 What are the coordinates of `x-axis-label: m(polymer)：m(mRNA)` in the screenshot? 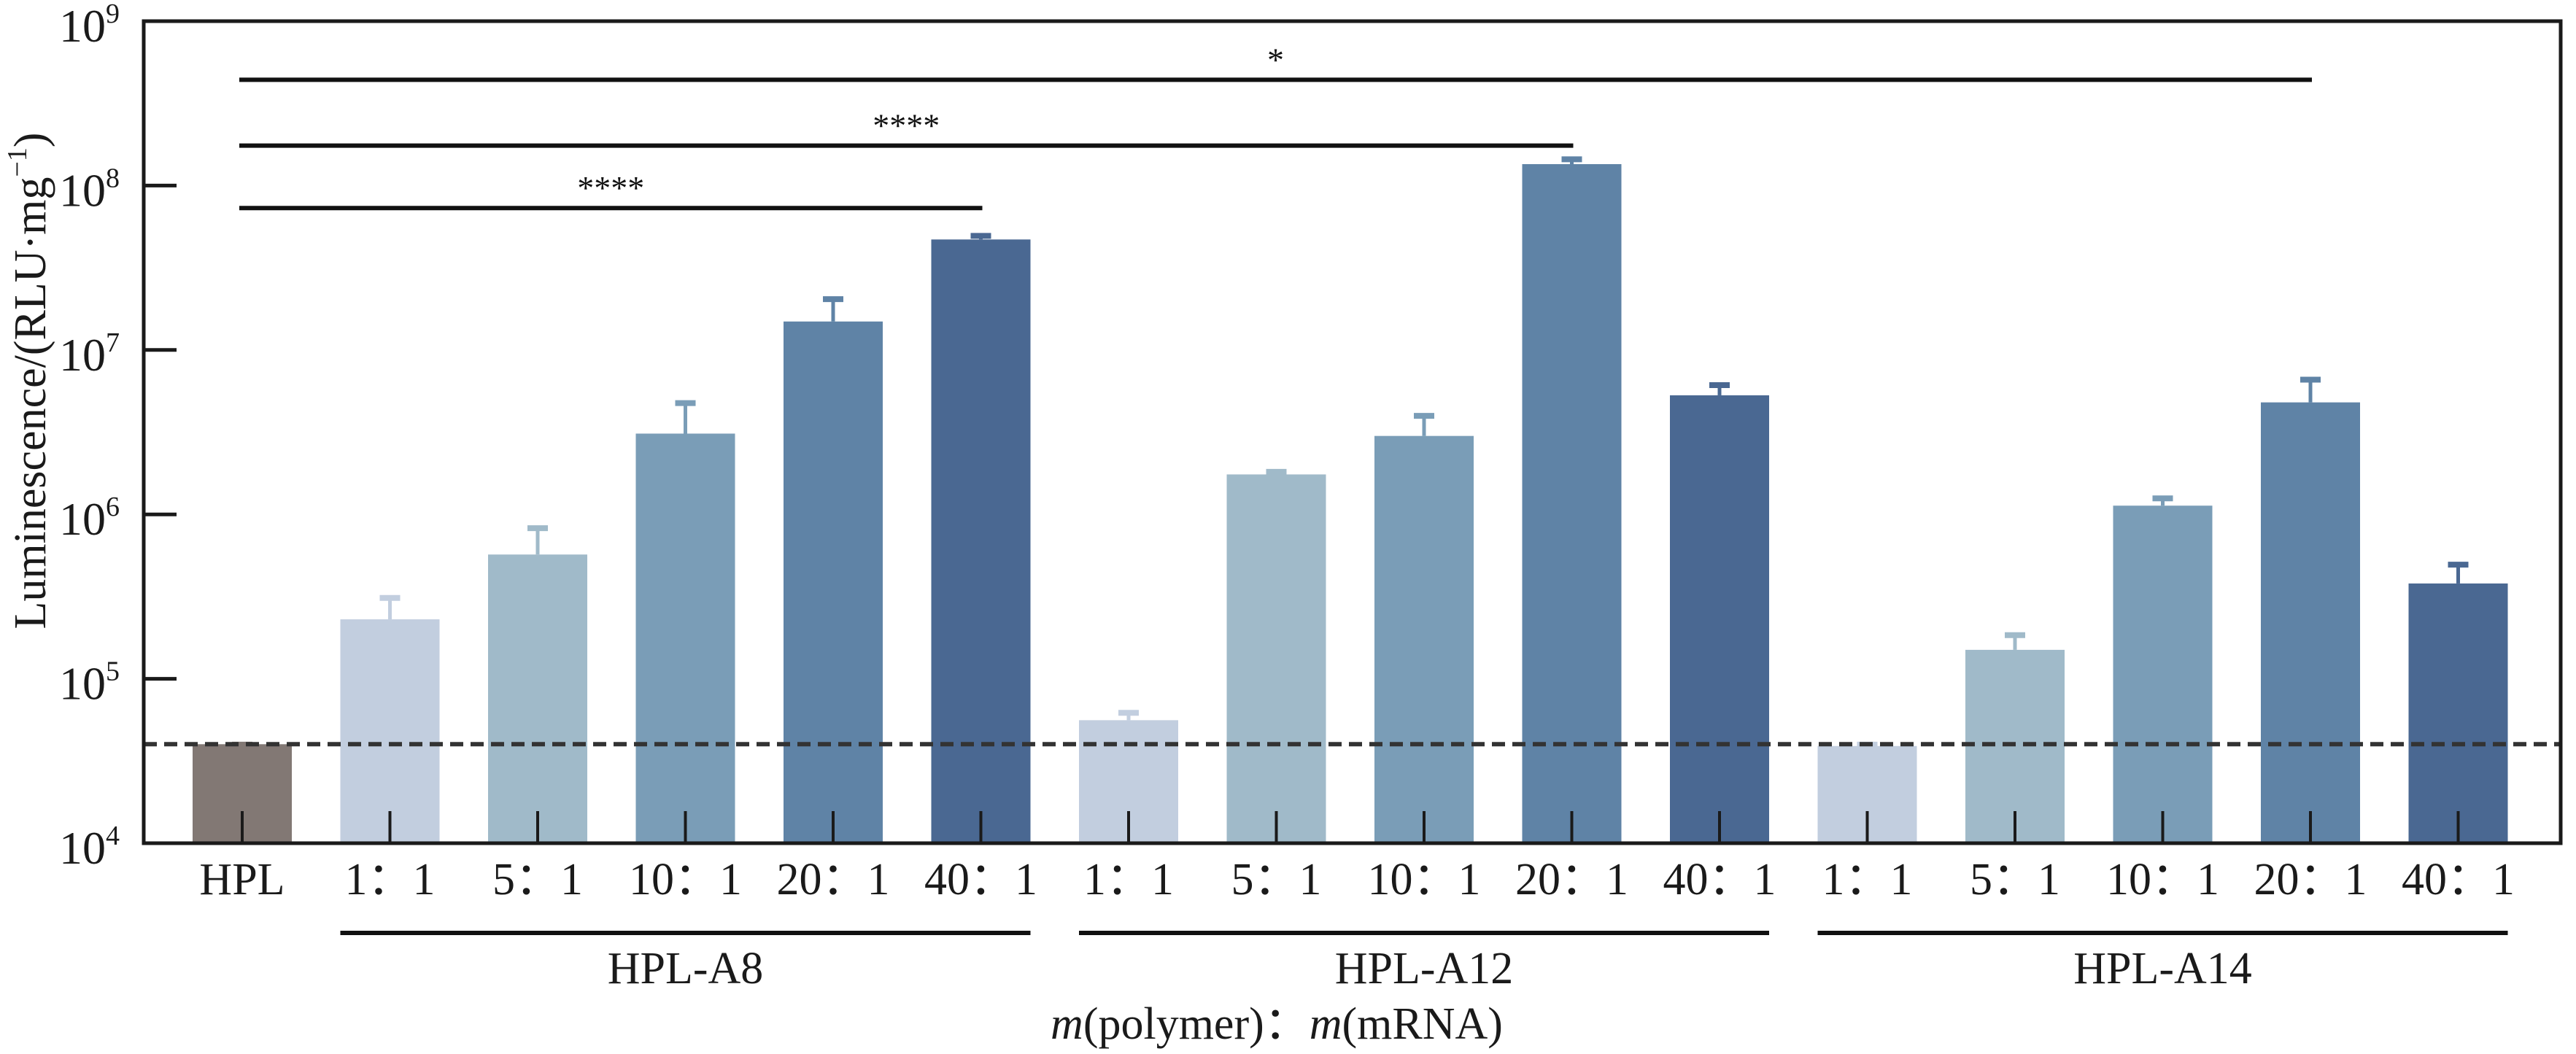 It's located at (1277, 1024).